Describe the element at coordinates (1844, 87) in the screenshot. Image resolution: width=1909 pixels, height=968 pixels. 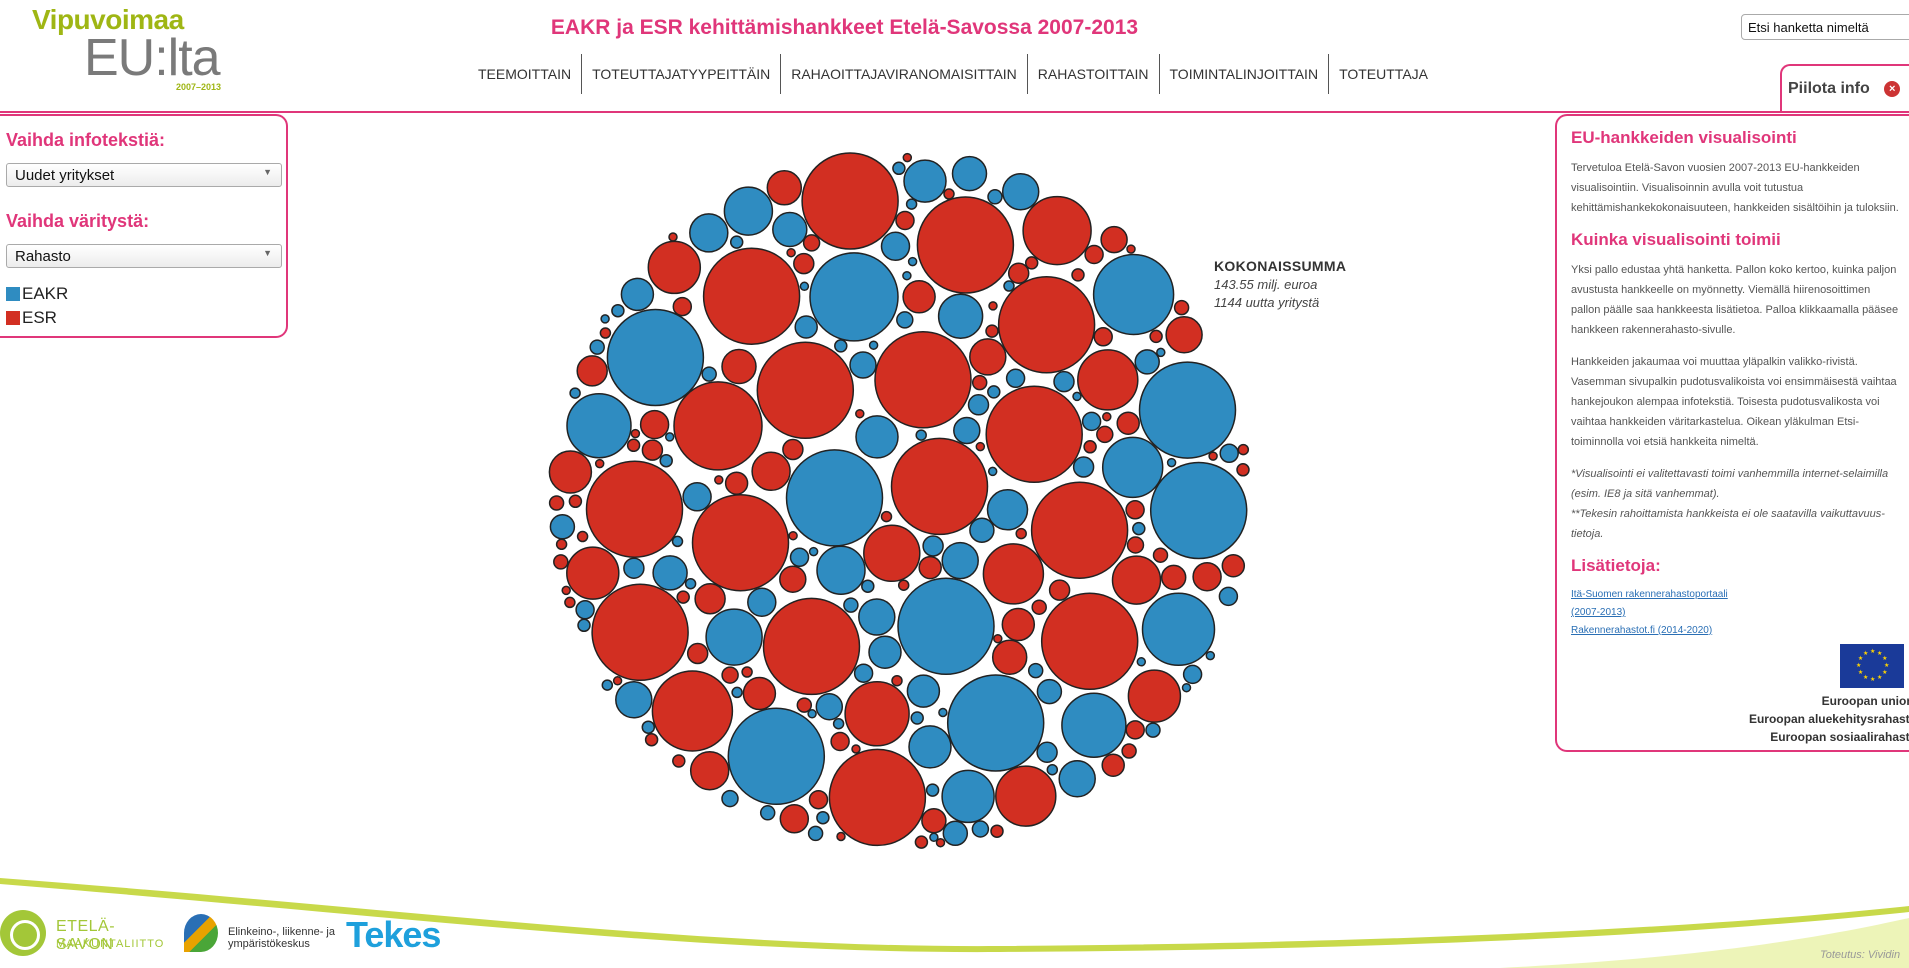
I see `hide-info-button: Piilota info ×` at that location.